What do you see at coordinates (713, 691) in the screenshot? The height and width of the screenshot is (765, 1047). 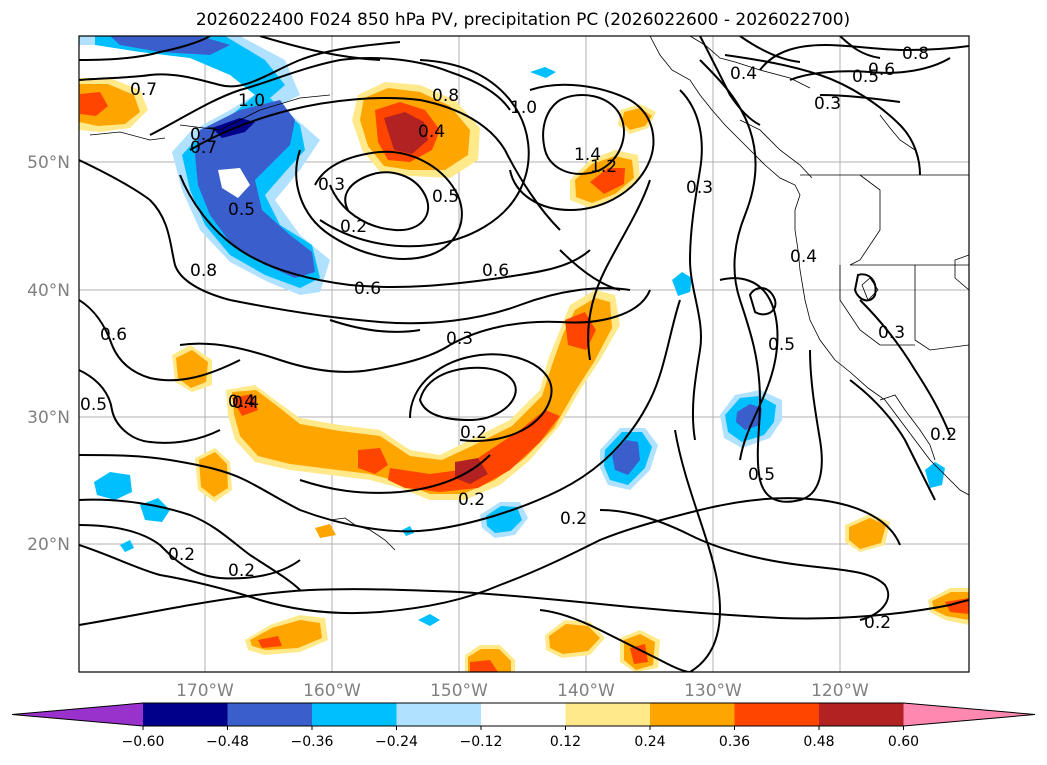 I see `lon-label: 130°W` at bounding box center [713, 691].